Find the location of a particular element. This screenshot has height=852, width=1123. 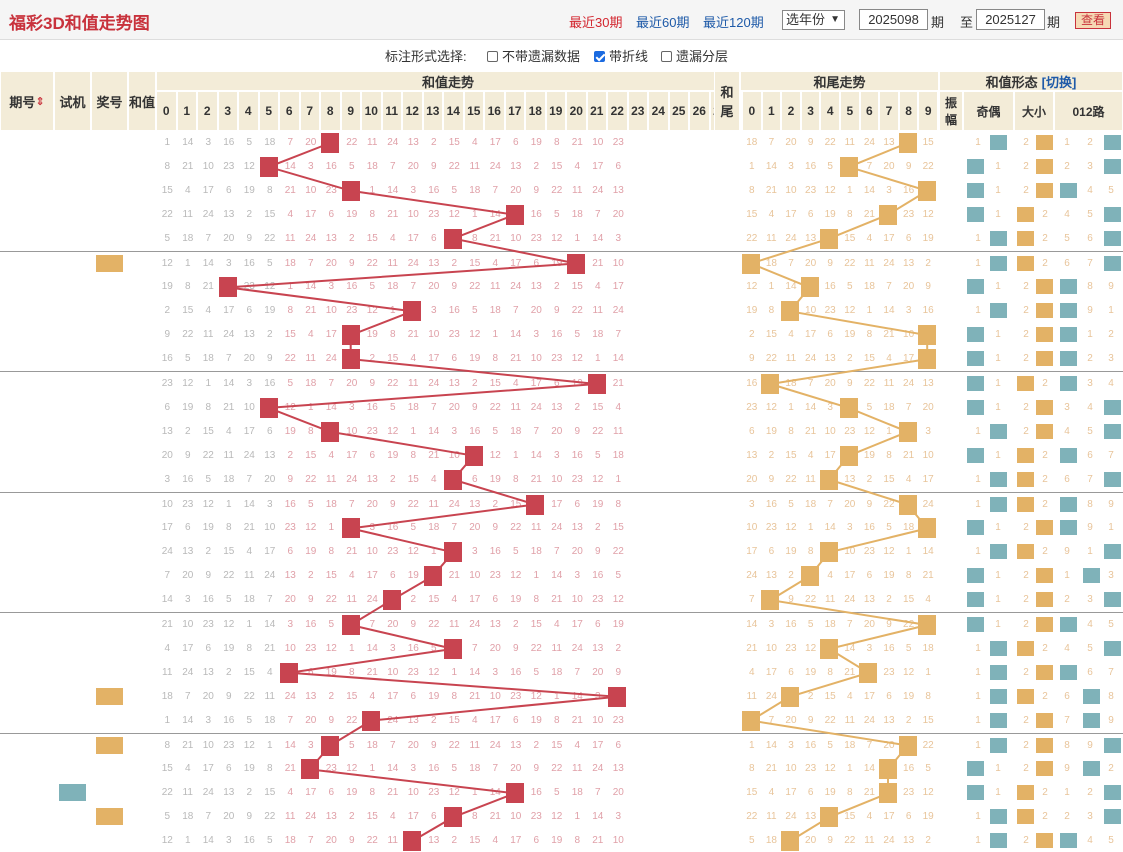

quick-120-link: 最近120期 is located at coordinates (733, 22).